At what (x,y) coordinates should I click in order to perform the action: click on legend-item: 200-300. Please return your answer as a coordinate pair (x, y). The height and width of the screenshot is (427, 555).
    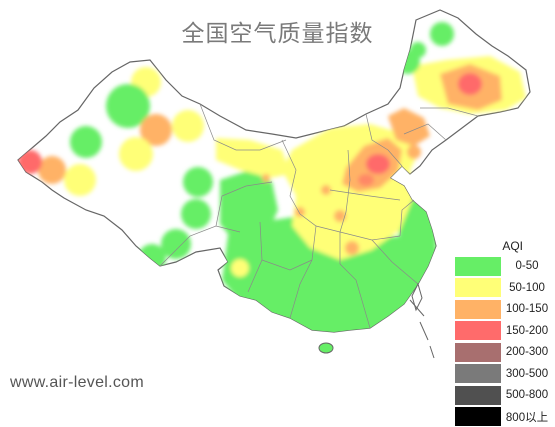
    Looking at the image, I should click on (504, 352).